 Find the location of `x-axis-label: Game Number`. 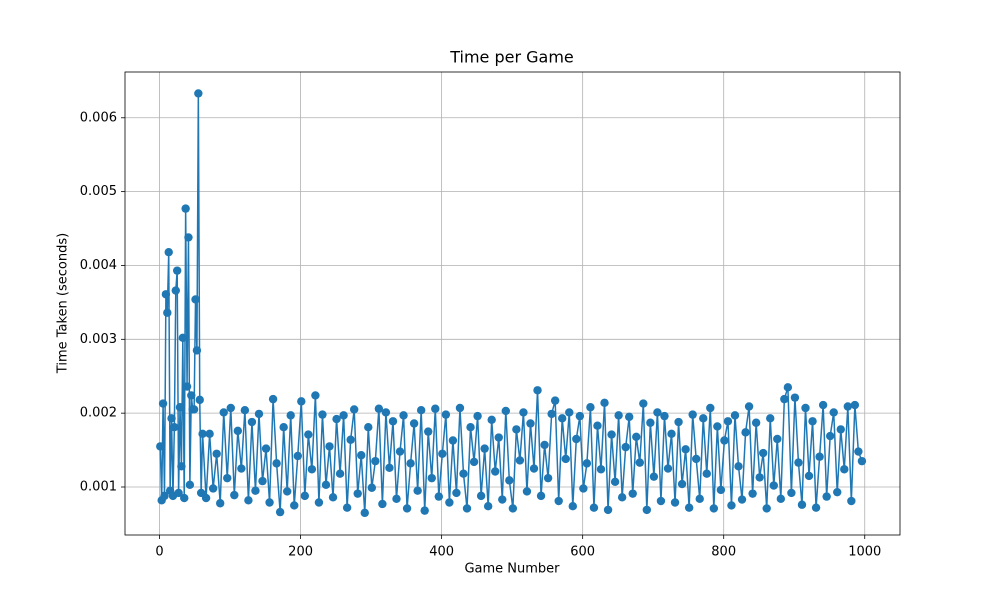

x-axis-label: Game Number is located at coordinates (512, 569).